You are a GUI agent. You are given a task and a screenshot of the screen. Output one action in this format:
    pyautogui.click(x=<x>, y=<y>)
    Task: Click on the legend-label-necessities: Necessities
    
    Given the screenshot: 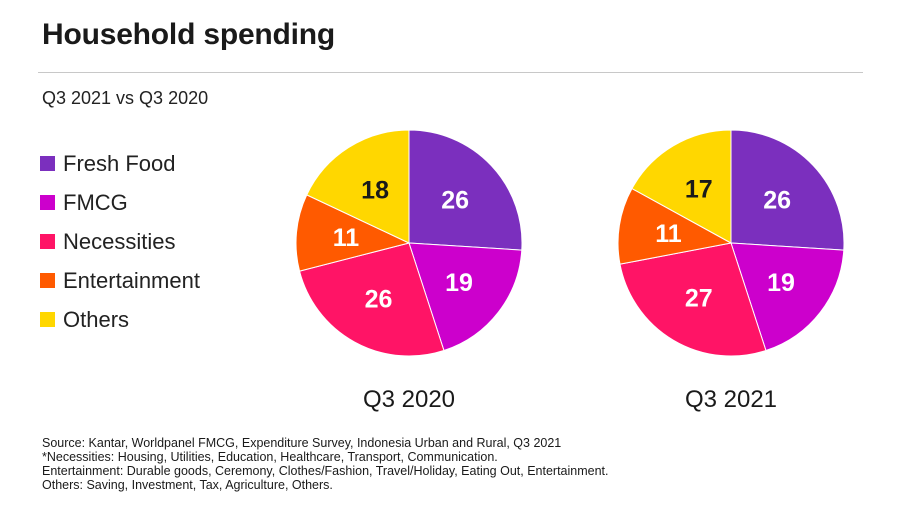 What is the action you would take?
    pyautogui.click(x=119, y=241)
    